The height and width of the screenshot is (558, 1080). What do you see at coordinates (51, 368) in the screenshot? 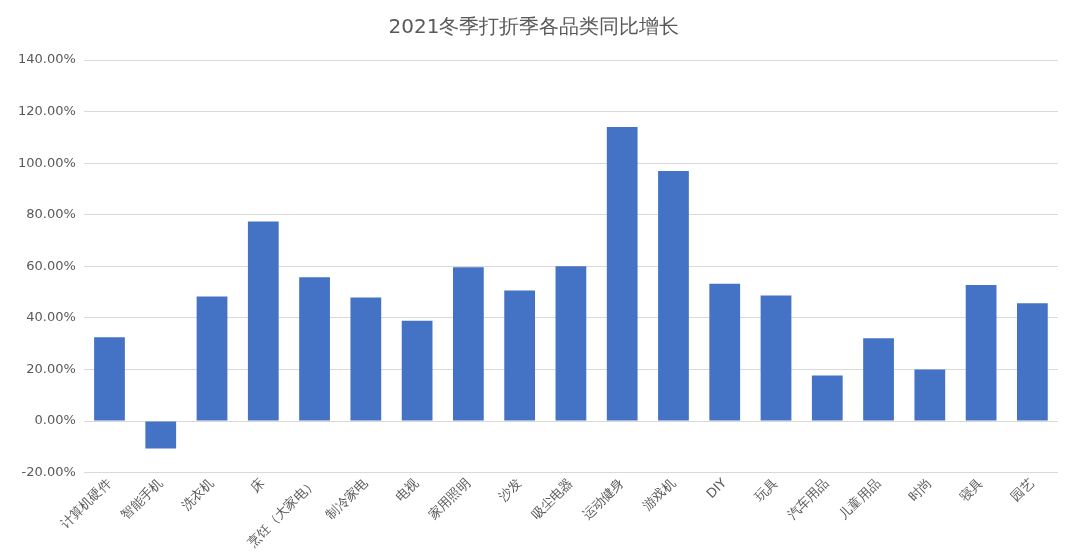
I see `y-tick-label: 20.00%` at bounding box center [51, 368].